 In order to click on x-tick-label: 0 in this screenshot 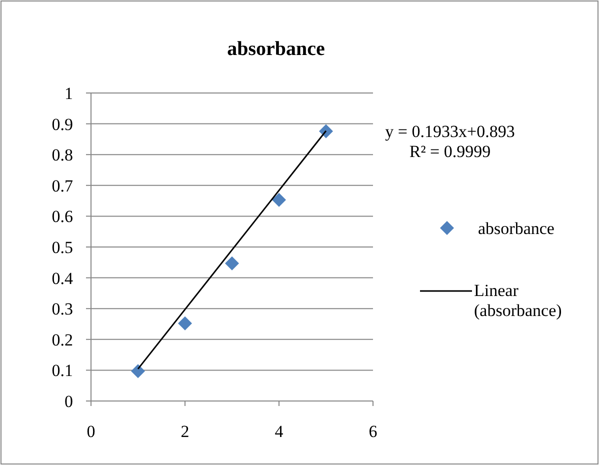, I will do `click(91, 431)`.